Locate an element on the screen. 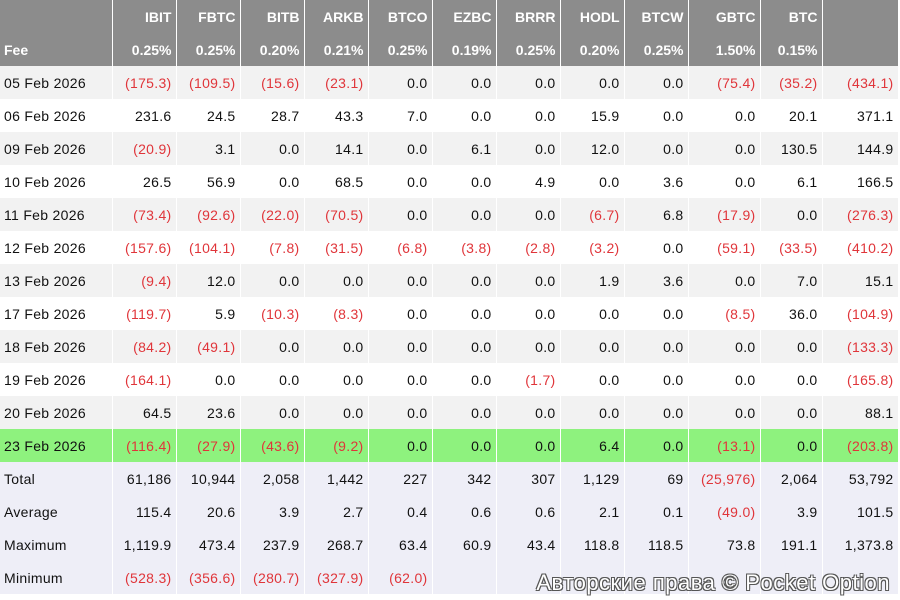  fee-cell: 0.21% is located at coordinates (336, 49).